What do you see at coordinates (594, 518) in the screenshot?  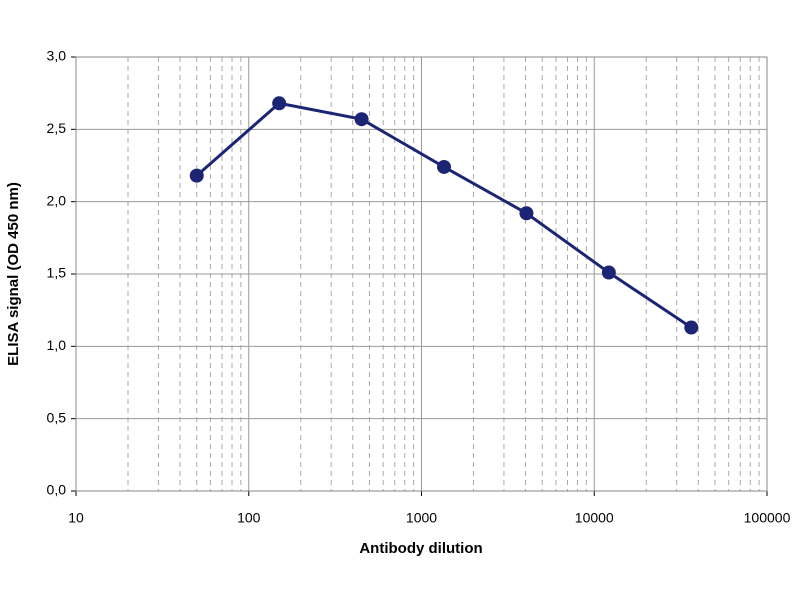 I see `x-tick-label: 10000` at bounding box center [594, 518].